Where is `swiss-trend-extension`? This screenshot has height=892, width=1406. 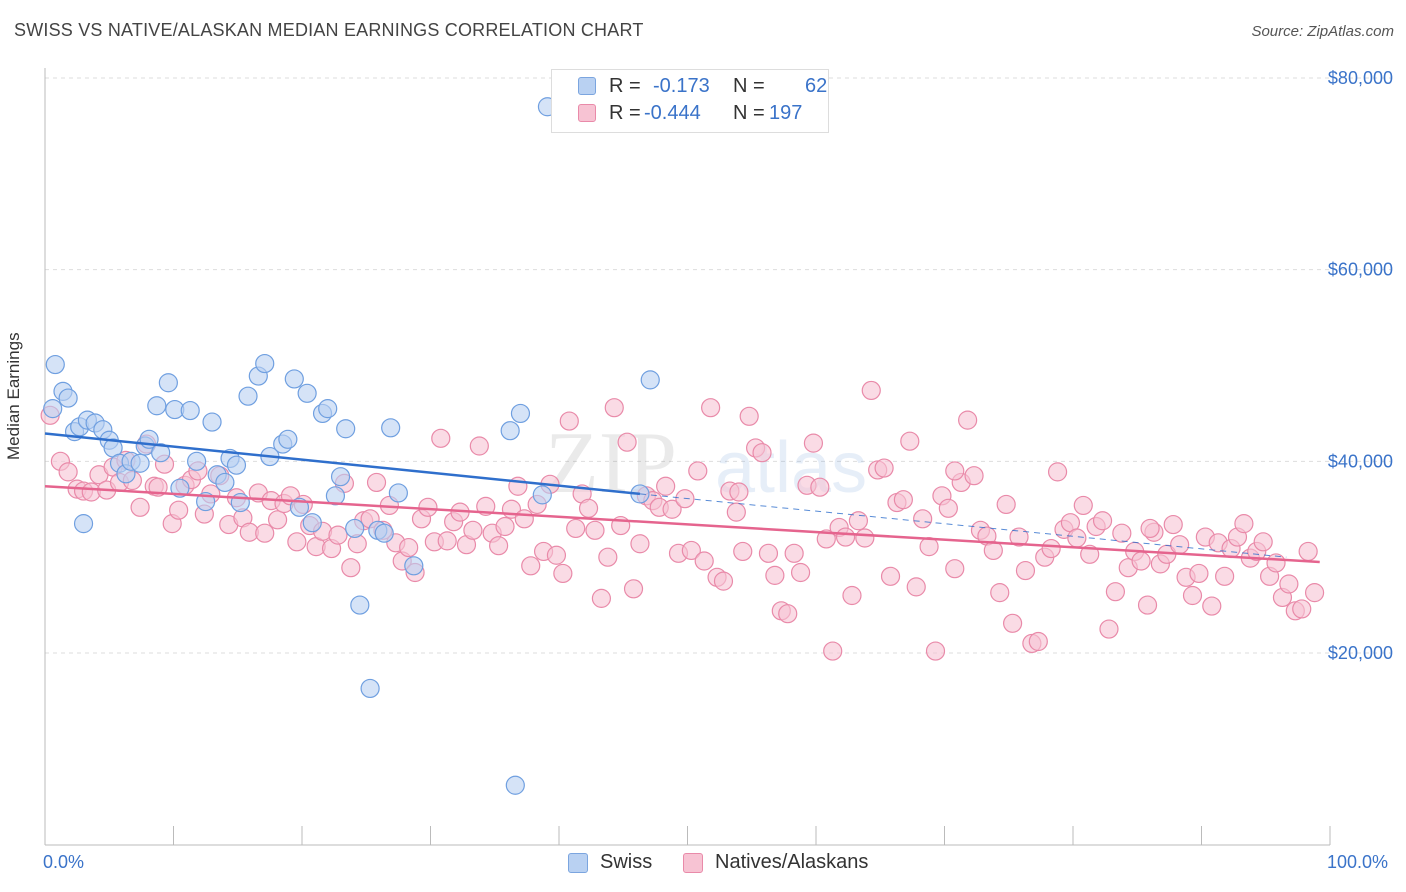
swiss-trend-extension is located at coordinates (963, 525).